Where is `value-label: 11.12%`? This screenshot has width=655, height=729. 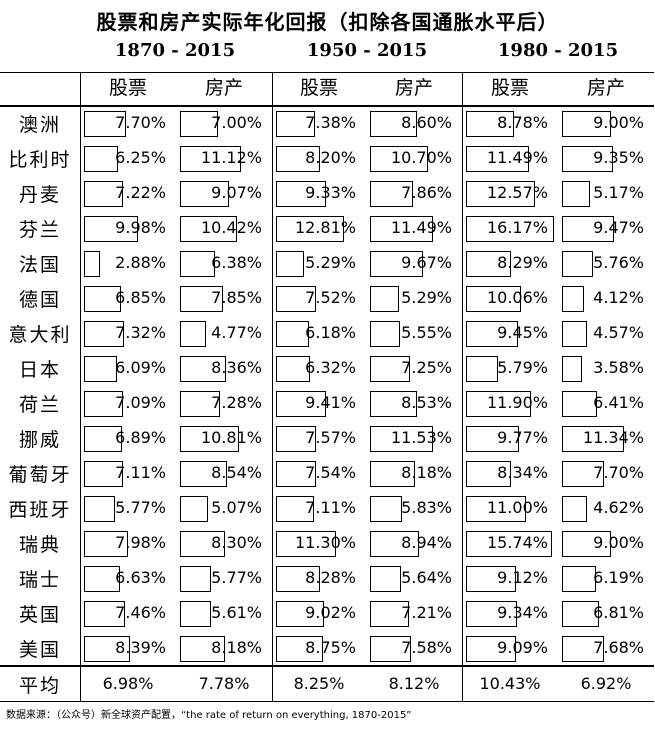
value-label: 11.12% is located at coordinates (231, 157).